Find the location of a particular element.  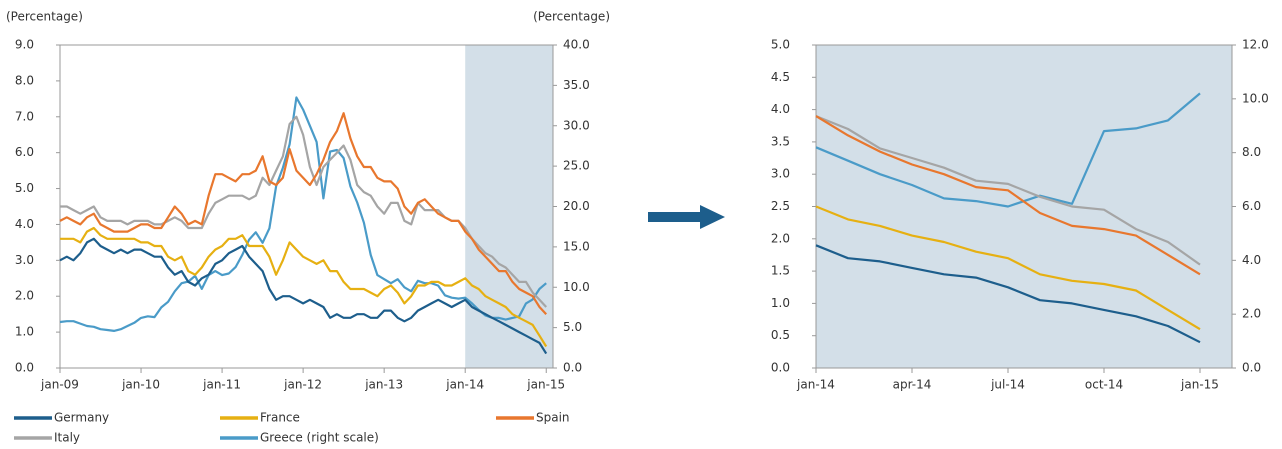

y2-tick-label: 40.0 is located at coordinates (576, 45).